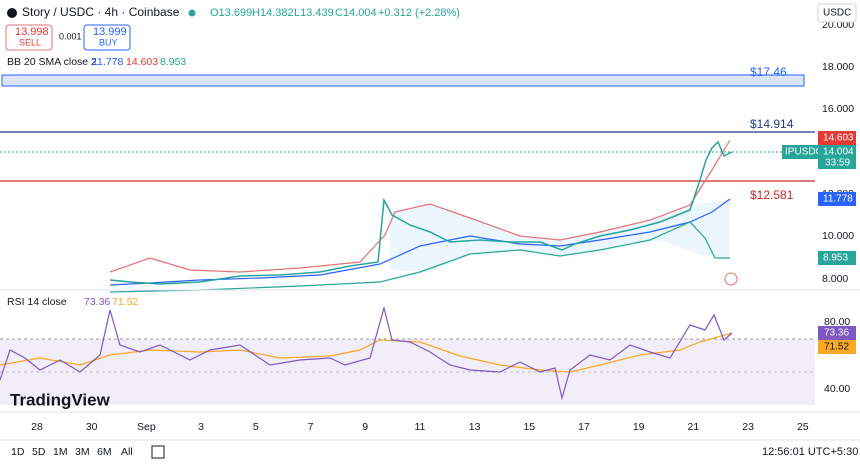 Image resolution: width=860 pixels, height=464 pixels. What do you see at coordinates (82, 452) in the screenshot?
I see `timeframe-button: 3M` at bounding box center [82, 452].